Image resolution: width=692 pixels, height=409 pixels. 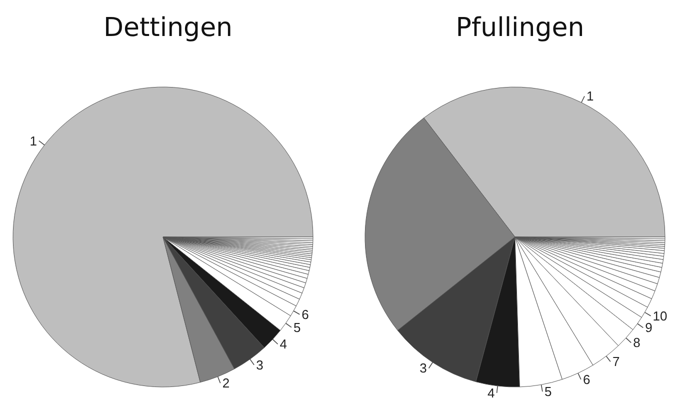 I want to click on slice-label: 8, so click(x=636, y=342).